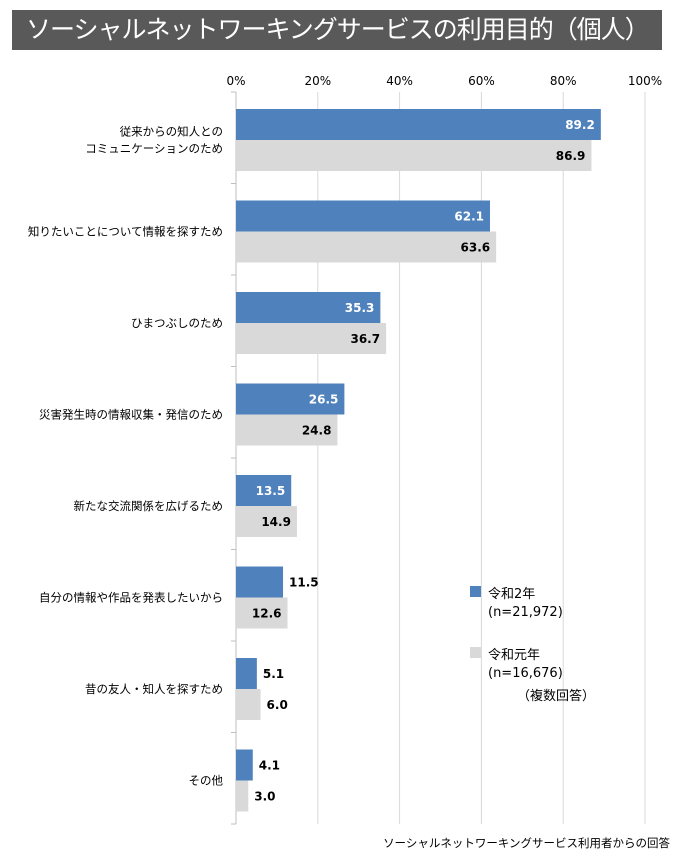 This screenshot has height=857, width=680. I want to click on data-label: 11.5, so click(304, 583).